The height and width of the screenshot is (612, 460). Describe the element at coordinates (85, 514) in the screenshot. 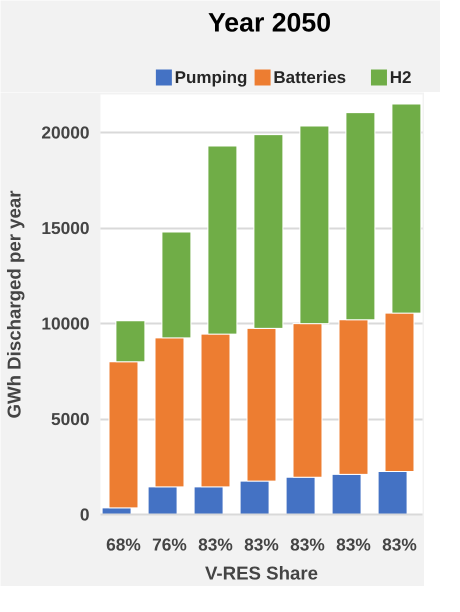

I see `y-tick-label: 0` at that location.